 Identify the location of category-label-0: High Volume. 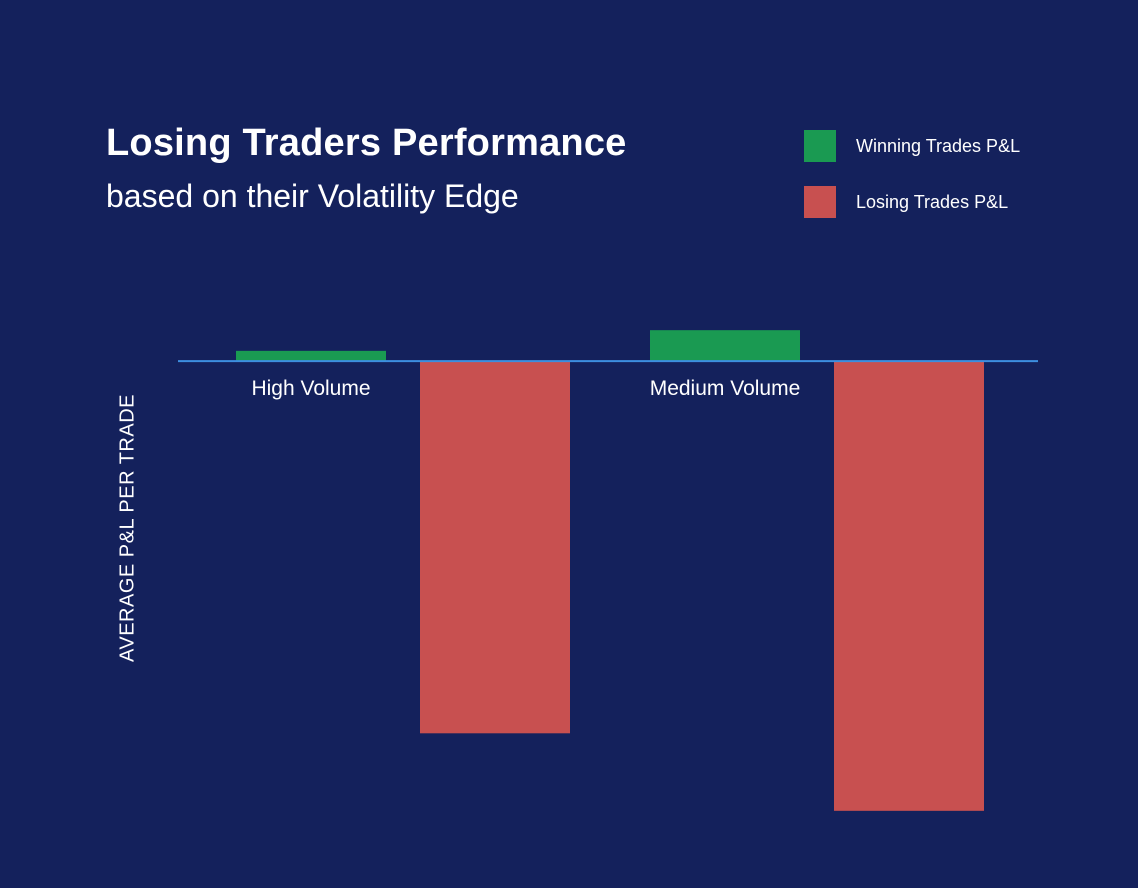
(310, 388).